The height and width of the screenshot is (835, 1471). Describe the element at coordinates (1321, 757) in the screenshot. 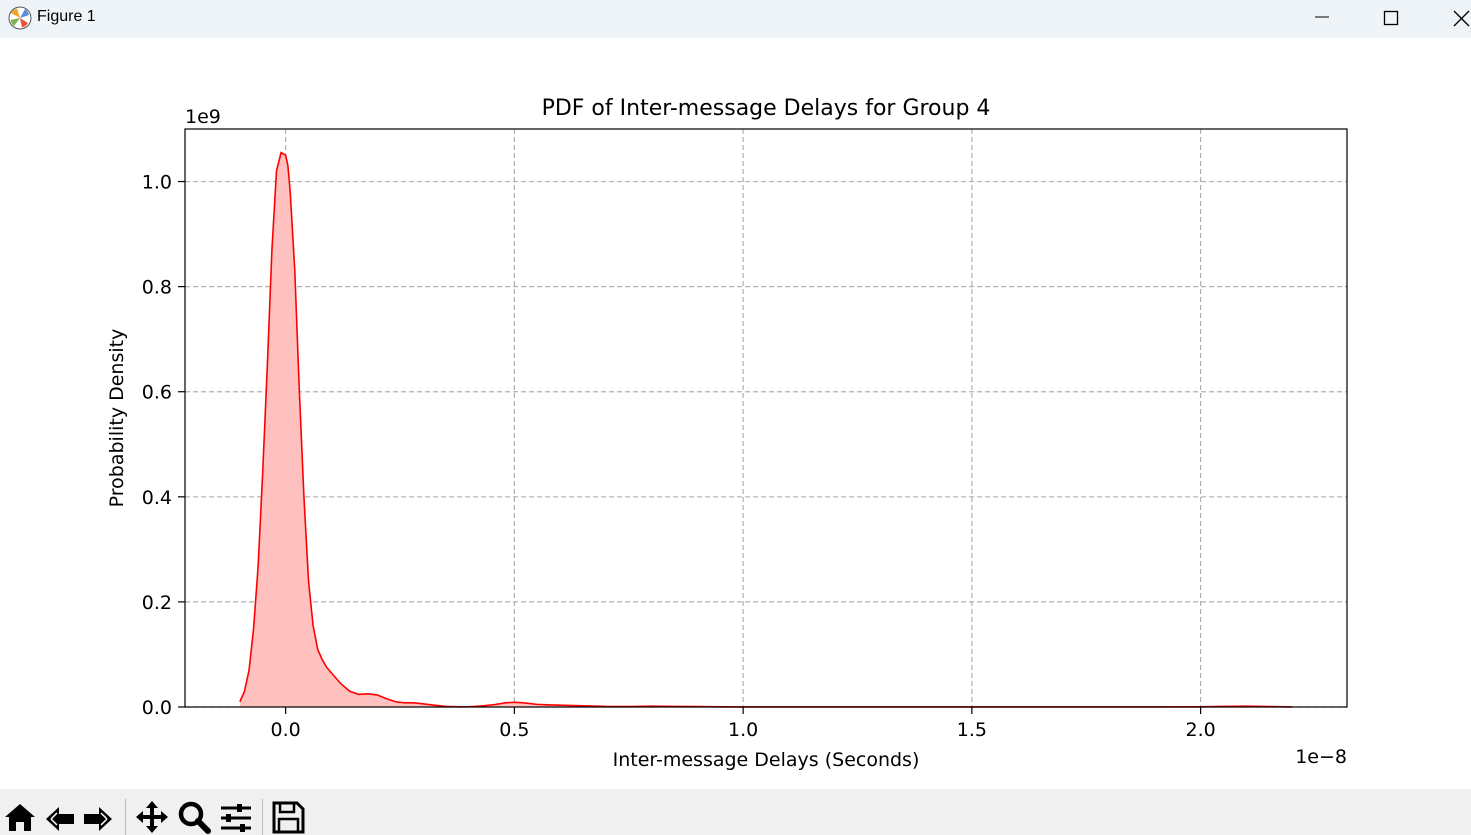

I see `x-axis-offset-text: 1e−8` at that location.